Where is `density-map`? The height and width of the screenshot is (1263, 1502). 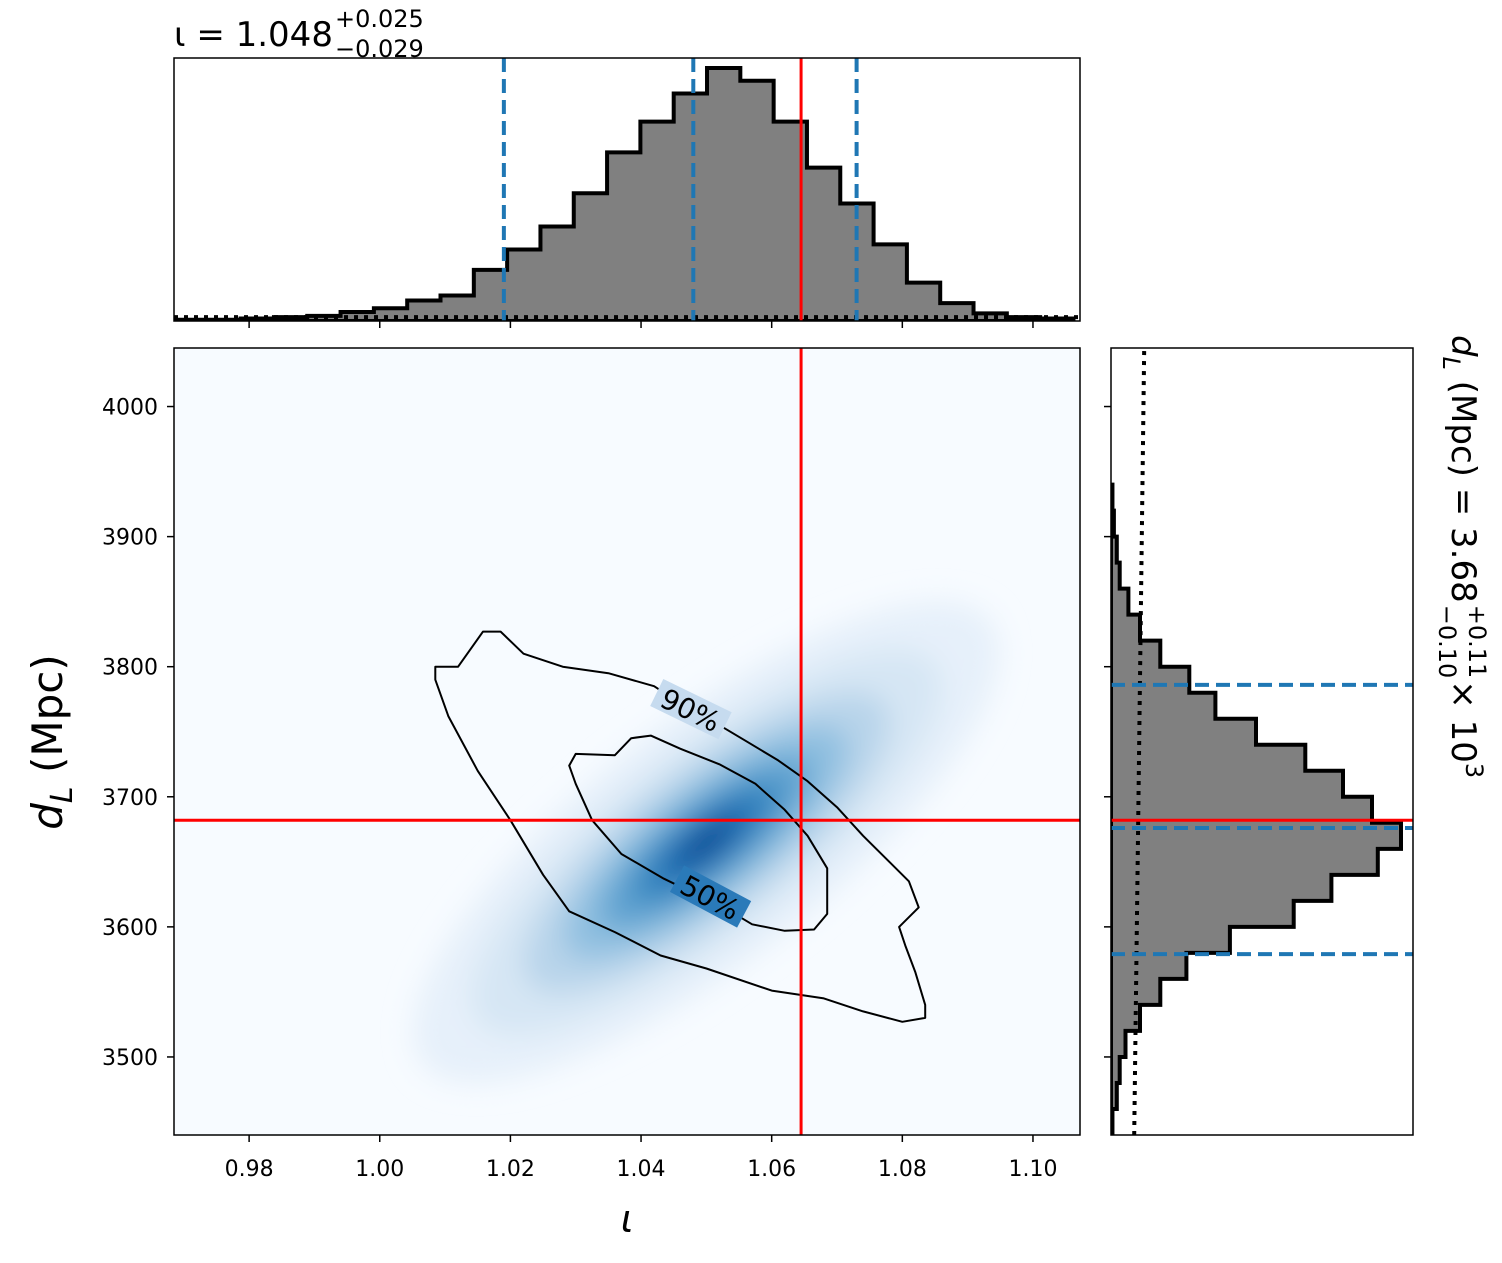
density-map is located at coordinates (706, 842).